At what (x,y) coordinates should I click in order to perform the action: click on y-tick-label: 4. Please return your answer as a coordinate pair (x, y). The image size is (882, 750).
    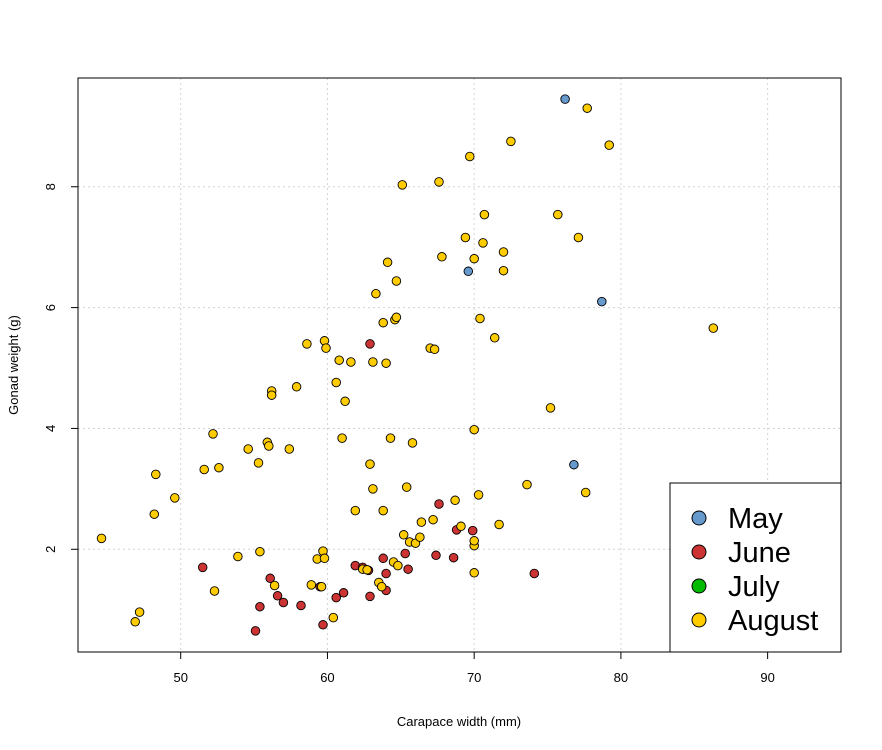
    Looking at the image, I should click on (50, 428).